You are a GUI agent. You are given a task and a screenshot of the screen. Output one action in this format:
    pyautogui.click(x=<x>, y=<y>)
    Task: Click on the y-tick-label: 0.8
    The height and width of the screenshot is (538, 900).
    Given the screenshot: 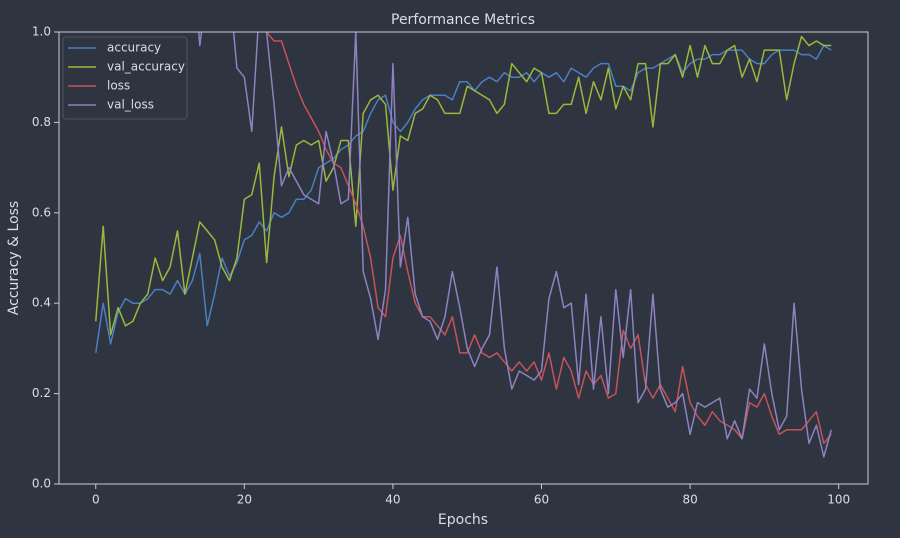 What is the action you would take?
    pyautogui.click(x=41, y=122)
    